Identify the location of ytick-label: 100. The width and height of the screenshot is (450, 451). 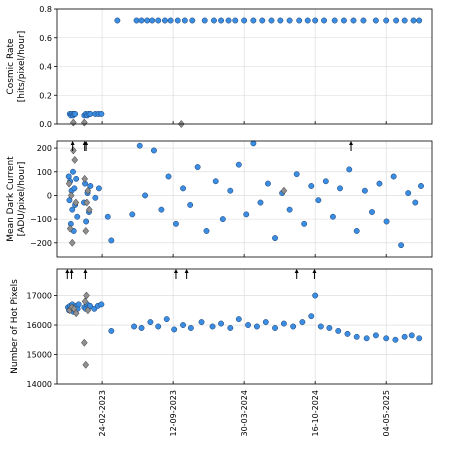
(44, 172).